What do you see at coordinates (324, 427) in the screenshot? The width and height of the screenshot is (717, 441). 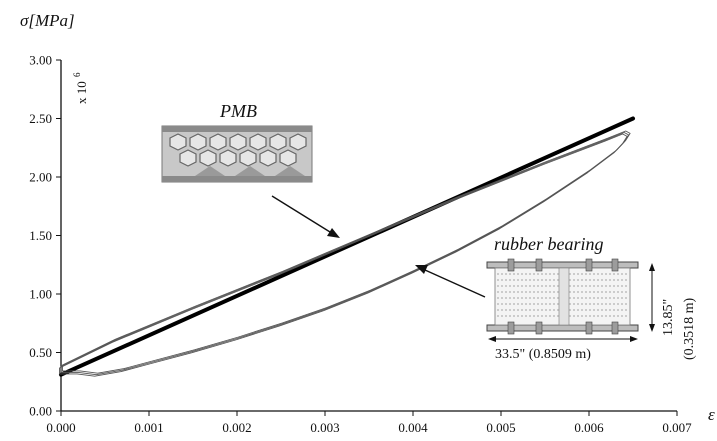 I see `x-tick-label: 0.003` at bounding box center [324, 427].